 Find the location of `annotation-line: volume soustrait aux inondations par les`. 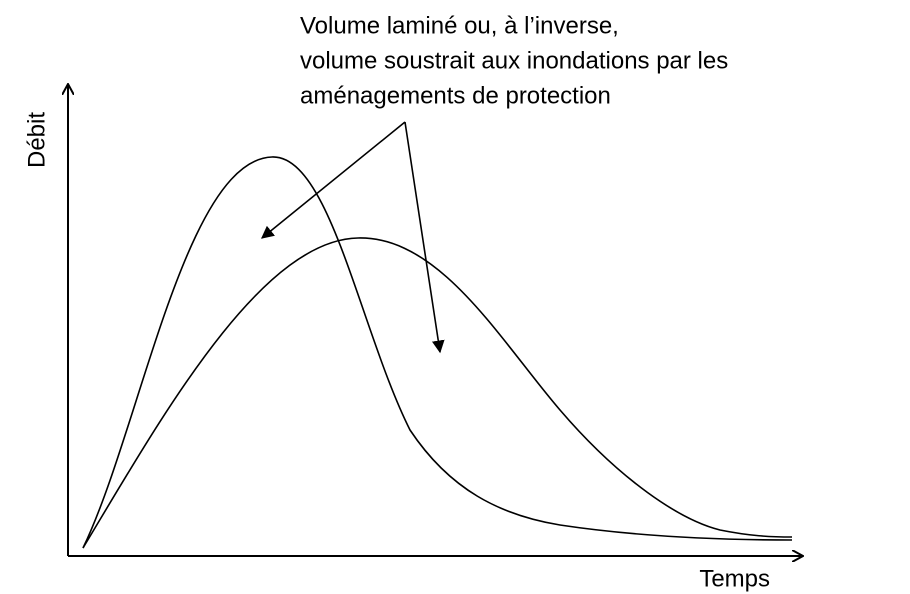

annotation-line: volume soustrait aux inondations par les is located at coordinates (514, 60).